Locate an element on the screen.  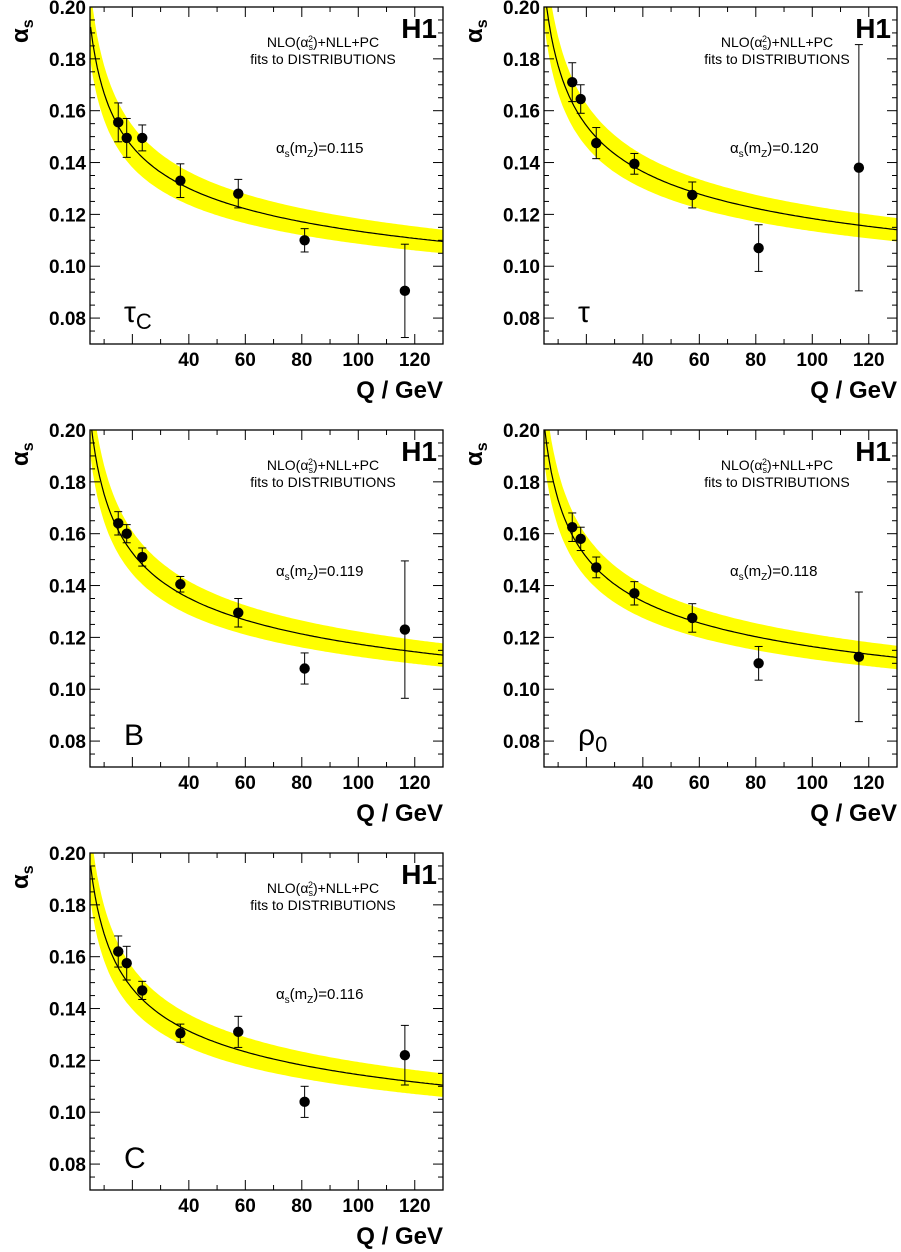
alpha-mz-value: 0.120 is located at coordinates (800, 148).